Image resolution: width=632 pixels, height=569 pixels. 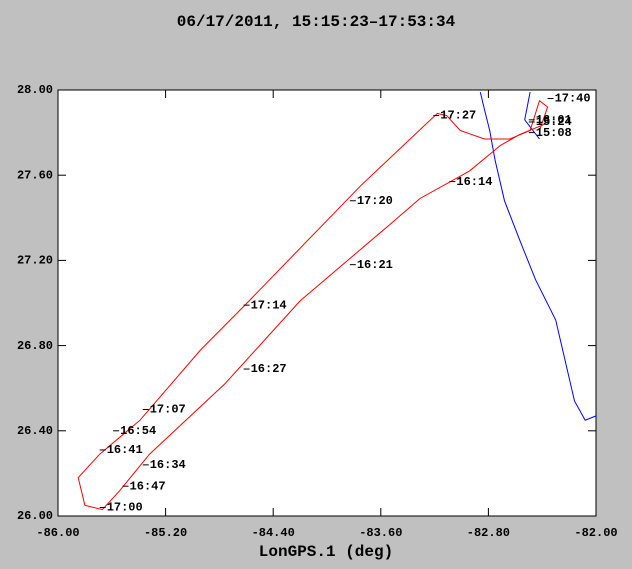 I want to click on annotation: 16:14, so click(x=474, y=182).